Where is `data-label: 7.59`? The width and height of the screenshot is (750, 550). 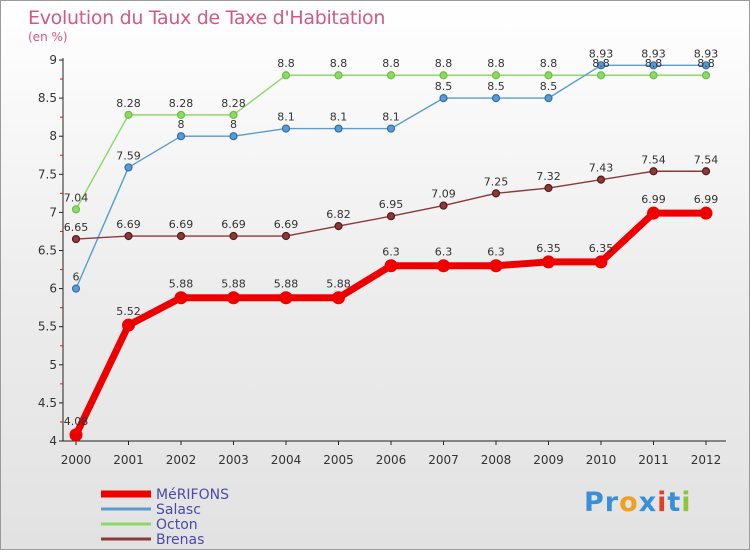 data-label: 7.59 is located at coordinates (128, 155).